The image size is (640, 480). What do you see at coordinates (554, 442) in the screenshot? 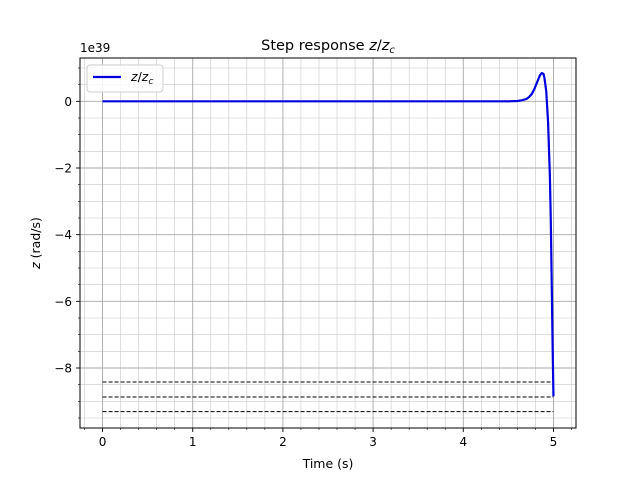
I see `x-tick-label: 5` at bounding box center [554, 442].